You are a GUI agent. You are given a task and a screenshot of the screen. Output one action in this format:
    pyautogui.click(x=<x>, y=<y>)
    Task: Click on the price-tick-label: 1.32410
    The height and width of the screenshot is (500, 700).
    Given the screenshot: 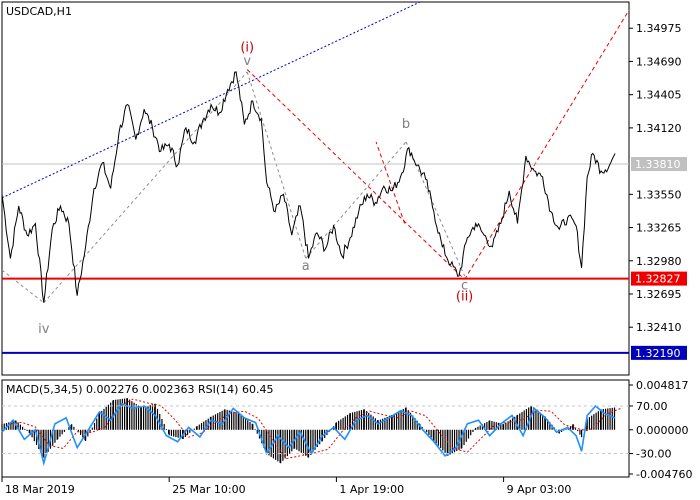 What is the action you would take?
    pyautogui.click(x=659, y=327)
    